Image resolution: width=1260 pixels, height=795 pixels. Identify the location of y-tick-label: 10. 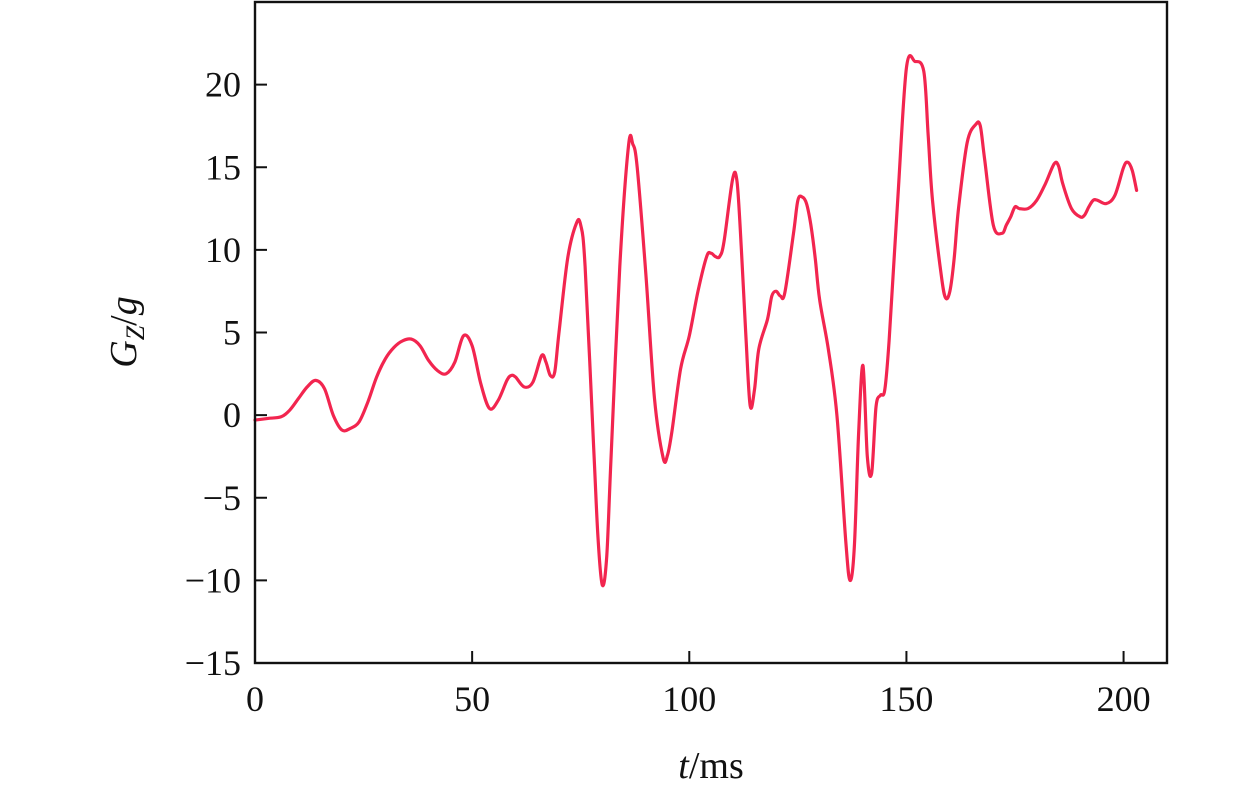
(223, 250).